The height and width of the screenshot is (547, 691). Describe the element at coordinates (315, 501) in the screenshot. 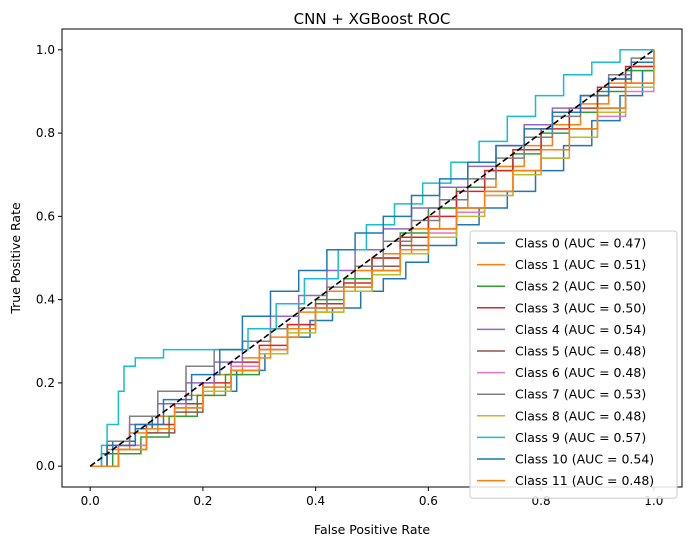

I see `x-tick-label: 0.4` at that location.